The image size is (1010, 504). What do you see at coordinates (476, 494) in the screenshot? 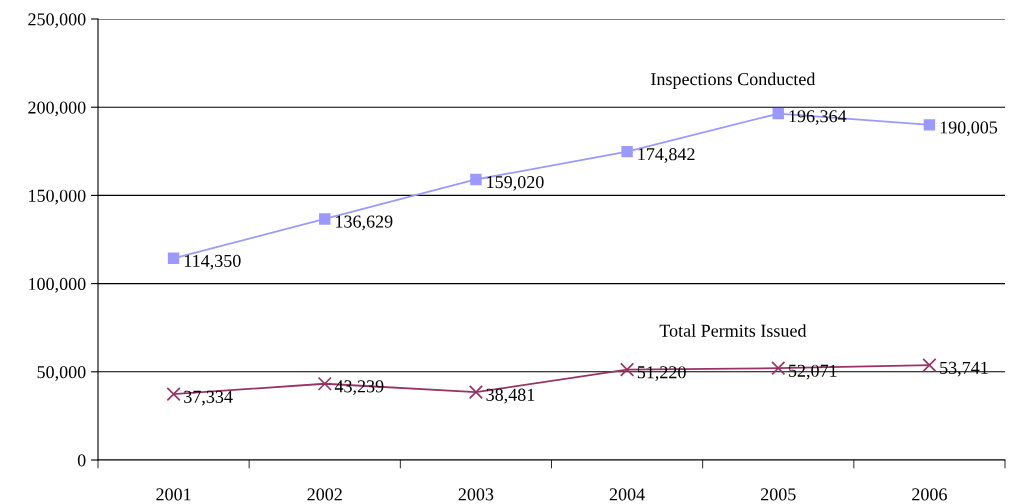
I see `x-tick-label: 2003` at bounding box center [476, 494].